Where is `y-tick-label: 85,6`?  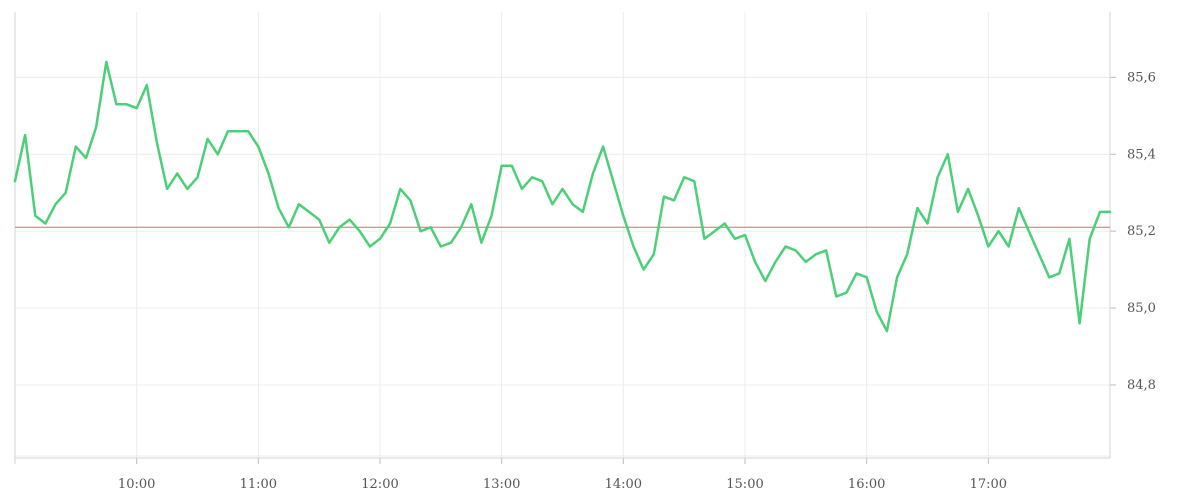 y-tick-label: 85,6 is located at coordinates (1141, 77).